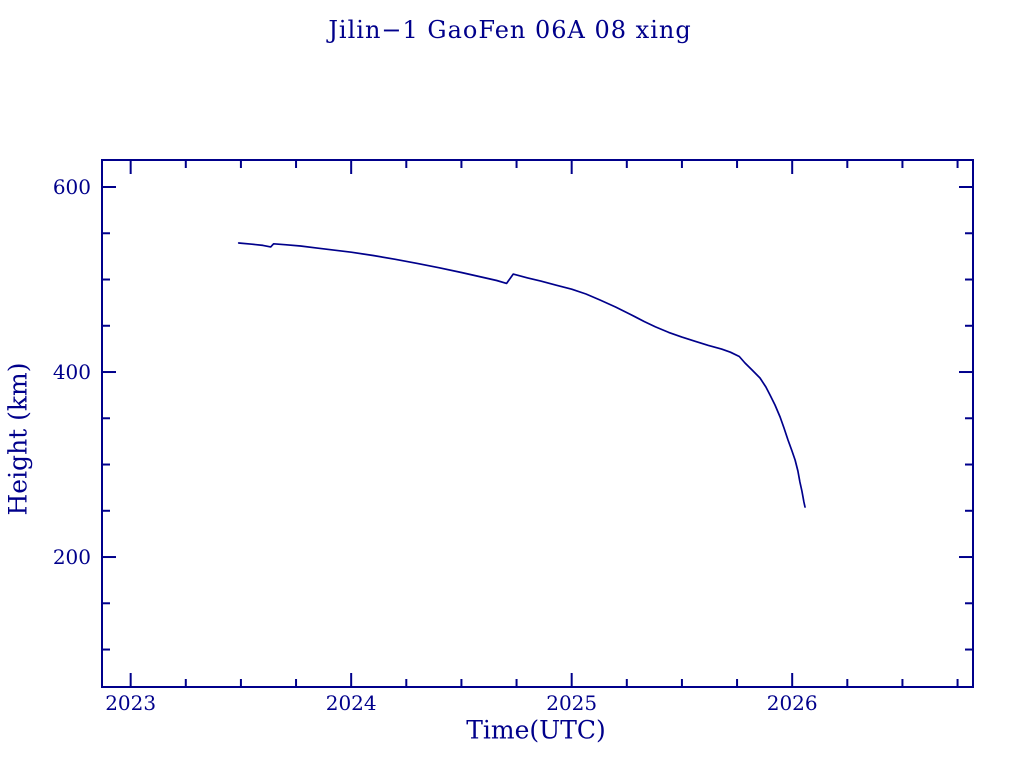 The image size is (1024, 768). Describe the element at coordinates (536, 730) in the screenshot. I see `x-axis-label: Time(UTC)` at that location.